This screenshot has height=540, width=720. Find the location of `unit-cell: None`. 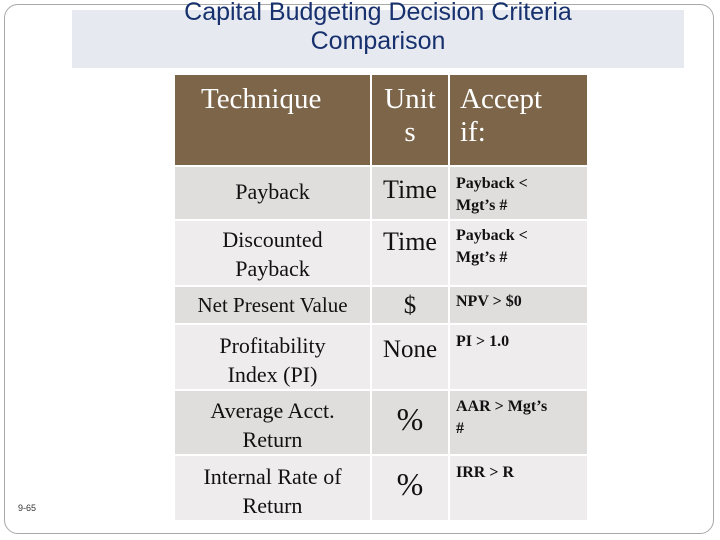

unit-cell: None is located at coordinates (410, 357).